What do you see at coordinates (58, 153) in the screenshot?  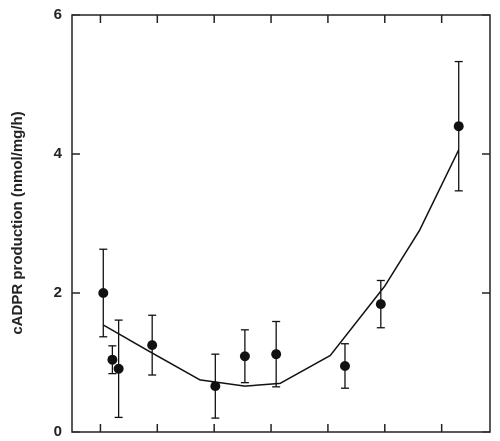 I see `y-tick-label: 4` at bounding box center [58, 153].